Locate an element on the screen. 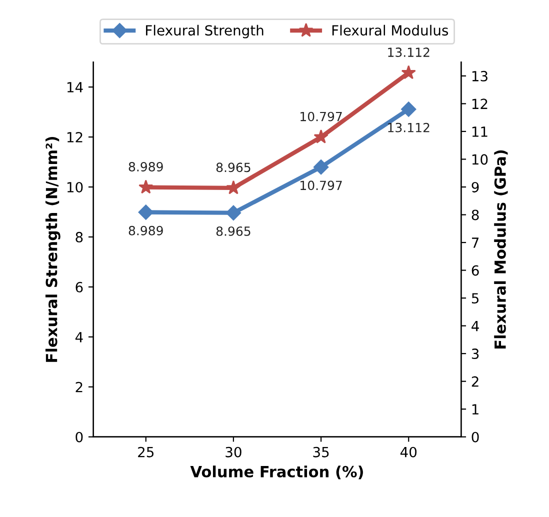 The image size is (549, 517). y-tick-label: 4 is located at coordinates (79, 337).